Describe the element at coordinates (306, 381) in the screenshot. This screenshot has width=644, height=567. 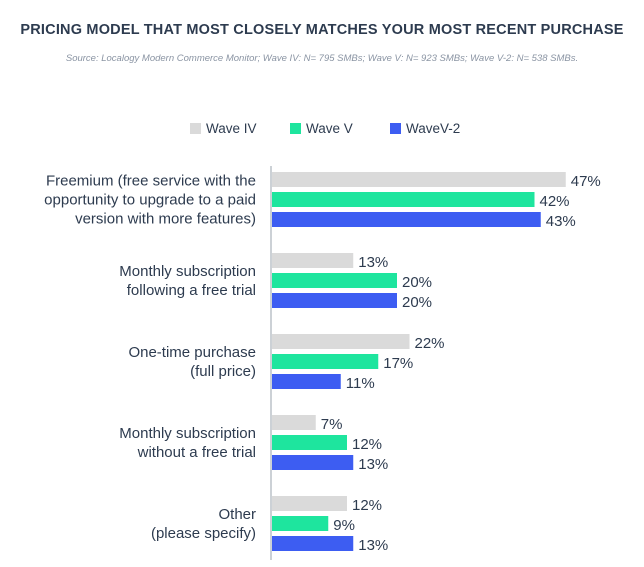
I see `bar-cat3-series3` at that location.